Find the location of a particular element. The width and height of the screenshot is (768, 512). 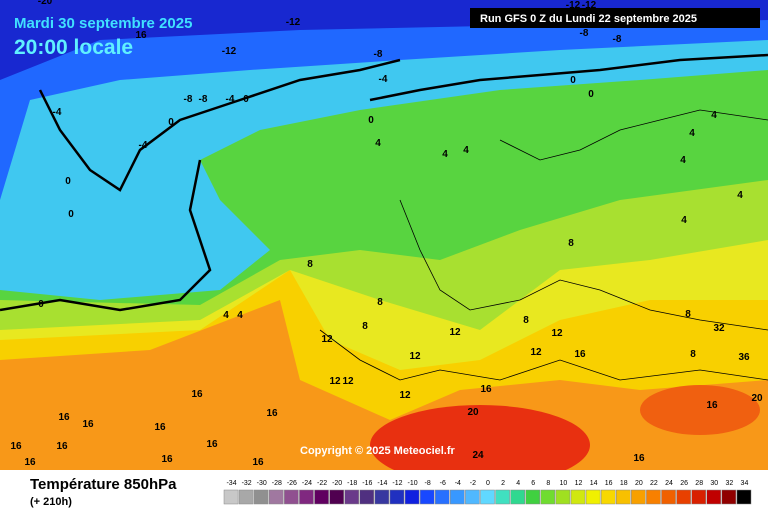

scale-label: -6 is located at coordinates (443, 483).